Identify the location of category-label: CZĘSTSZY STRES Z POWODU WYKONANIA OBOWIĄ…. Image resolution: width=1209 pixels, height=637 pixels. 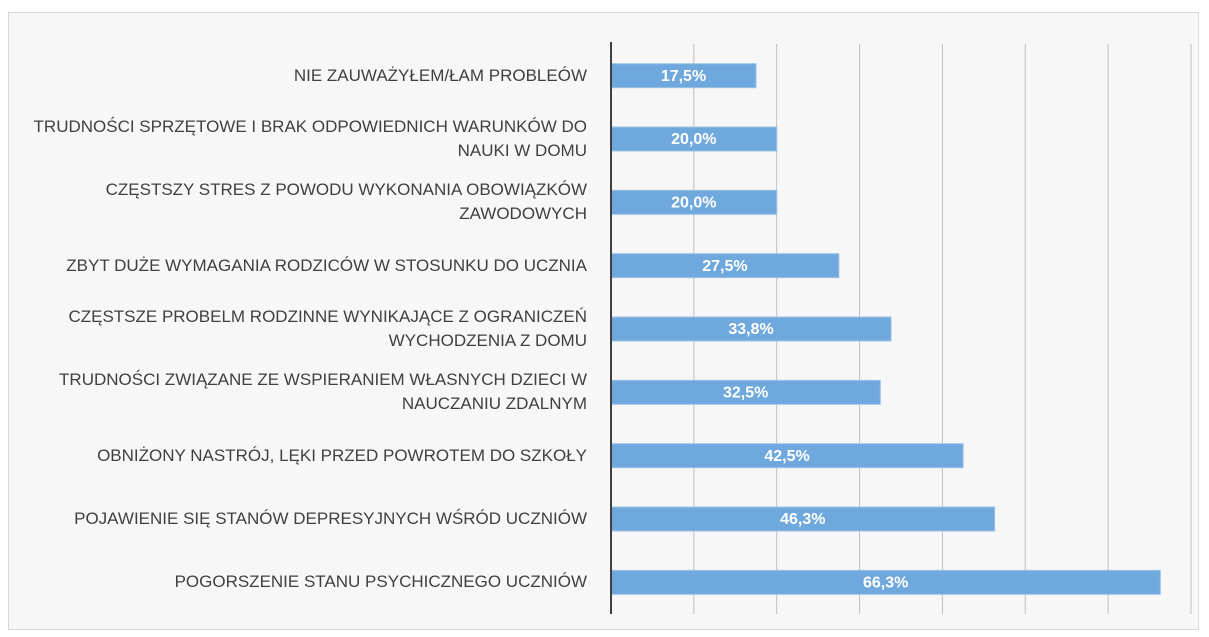
(346, 202).